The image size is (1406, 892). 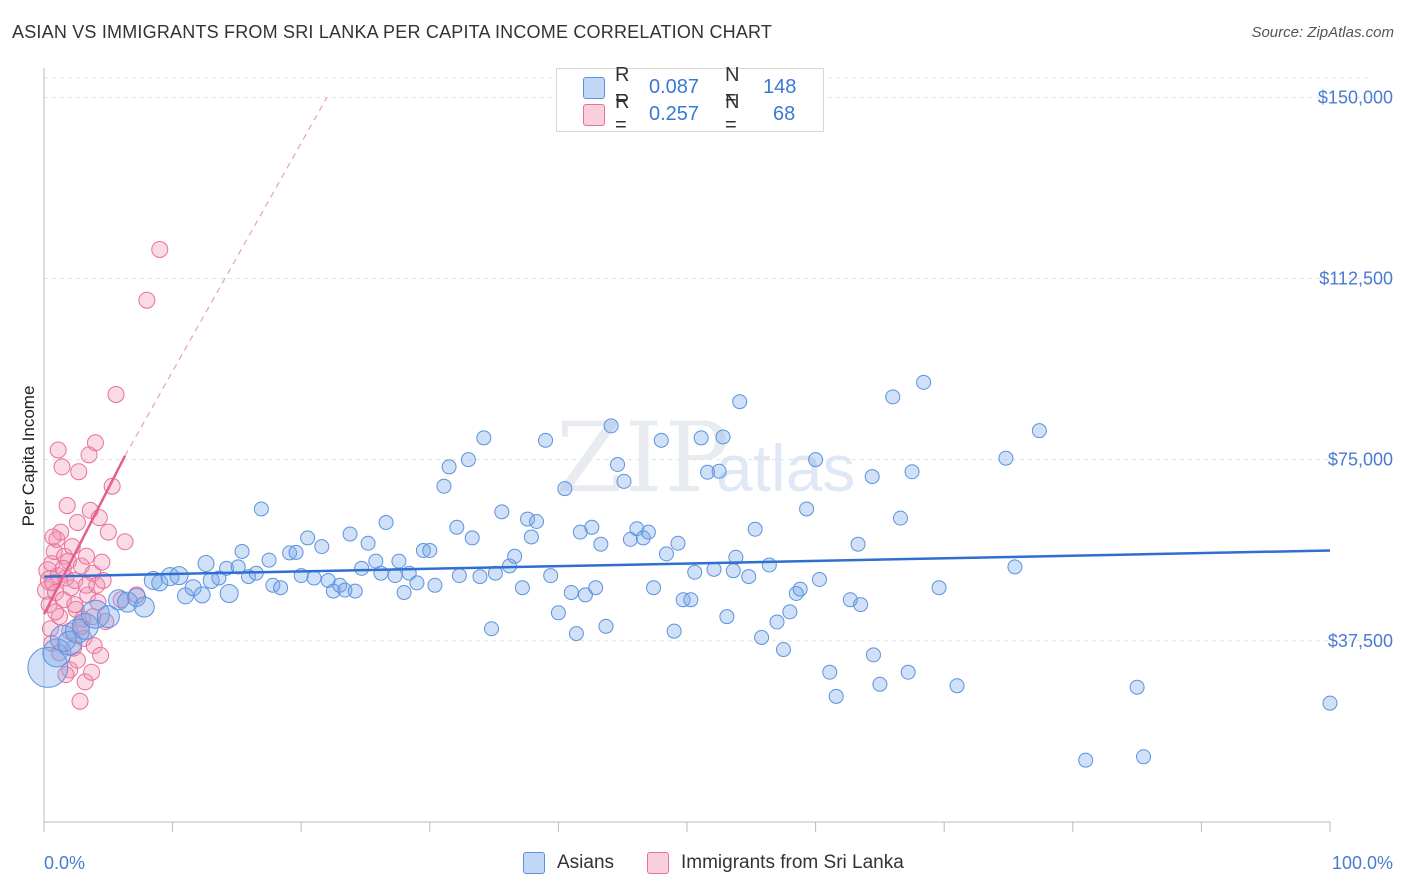 What do you see at coordinates (84, 535) in the screenshot?
I see `srilanka-trend-line` at bounding box center [84, 535].